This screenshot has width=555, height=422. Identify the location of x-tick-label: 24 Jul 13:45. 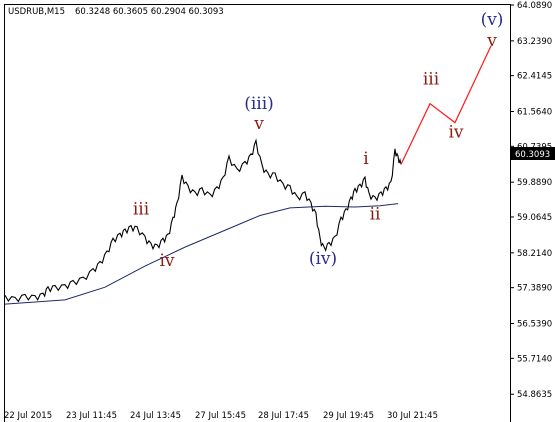
(155, 416).